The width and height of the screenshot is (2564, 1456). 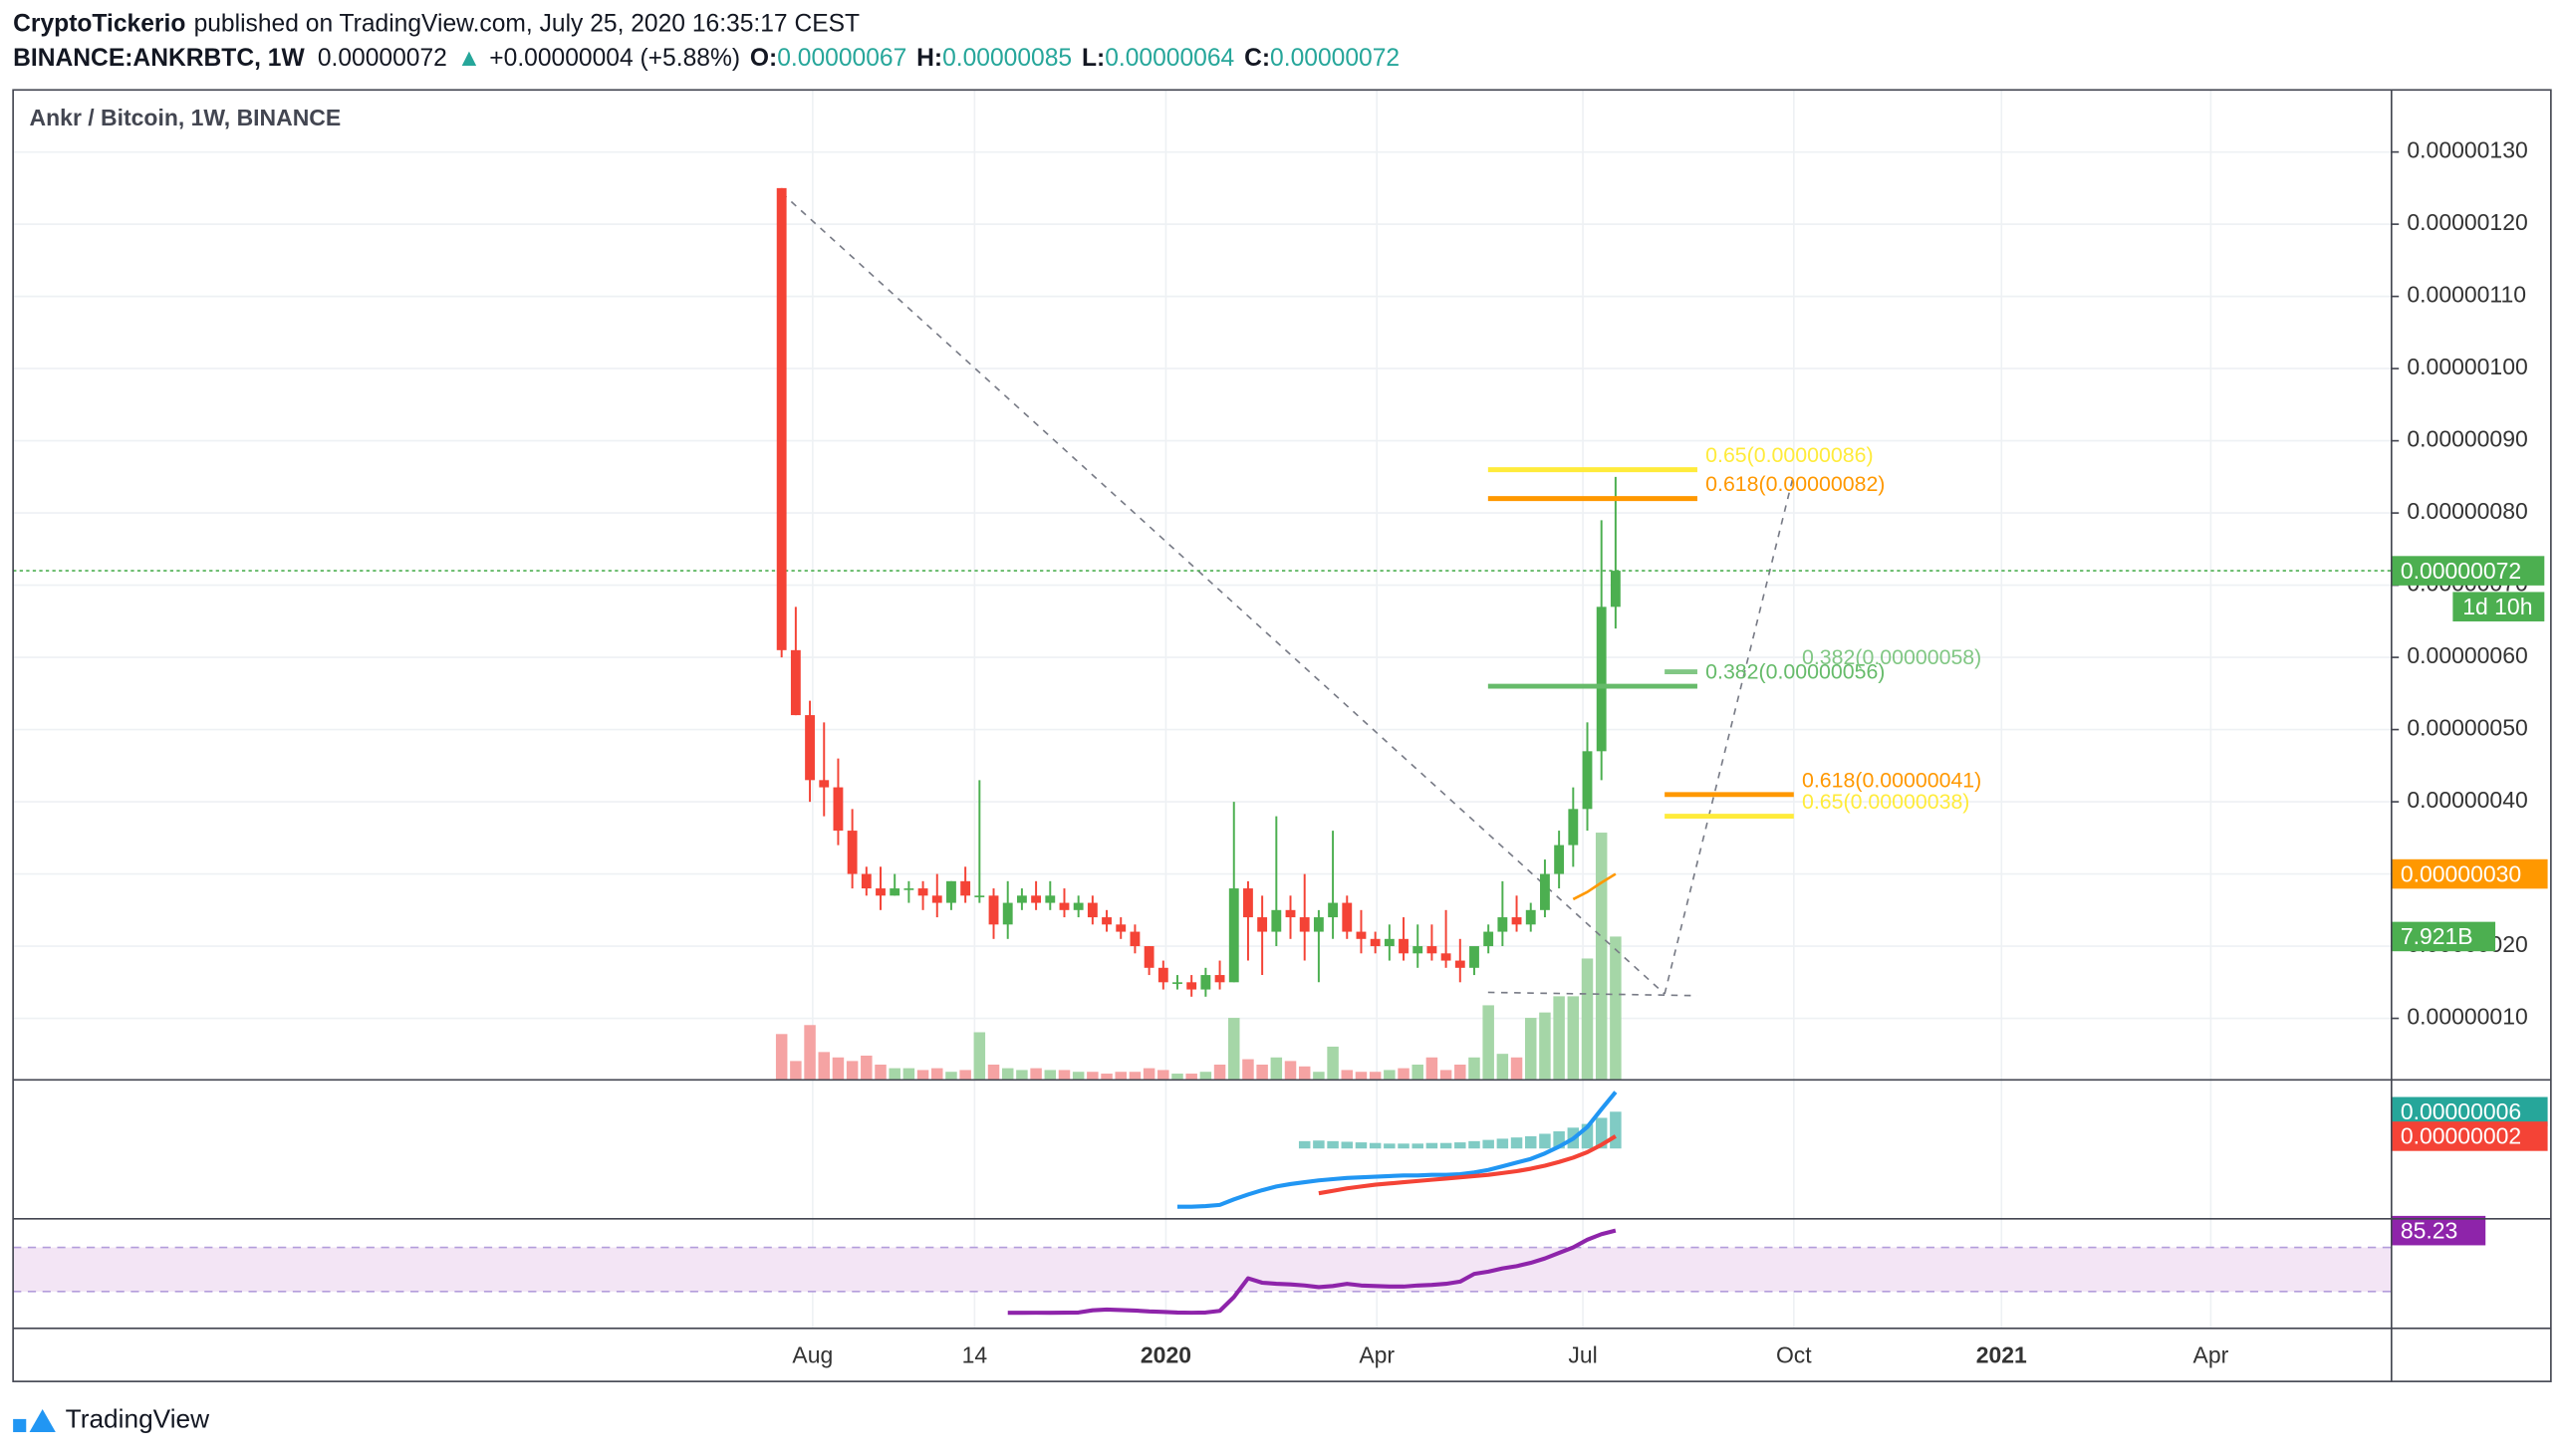 What do you see at coordinates (2443, 936) in the screenshot?
I see `volume-label-bg` at bounding box center [2443, 936].